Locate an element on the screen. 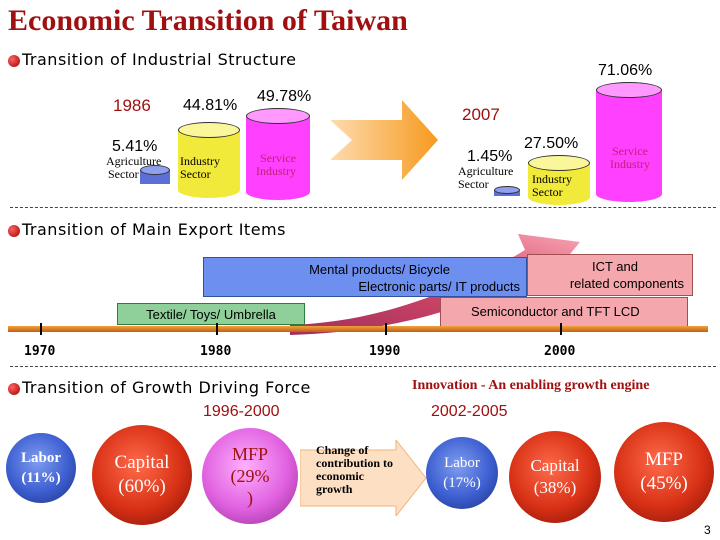 The image size is (720, 540). timeline-year: 1970 is located at coordinates (40, 351).